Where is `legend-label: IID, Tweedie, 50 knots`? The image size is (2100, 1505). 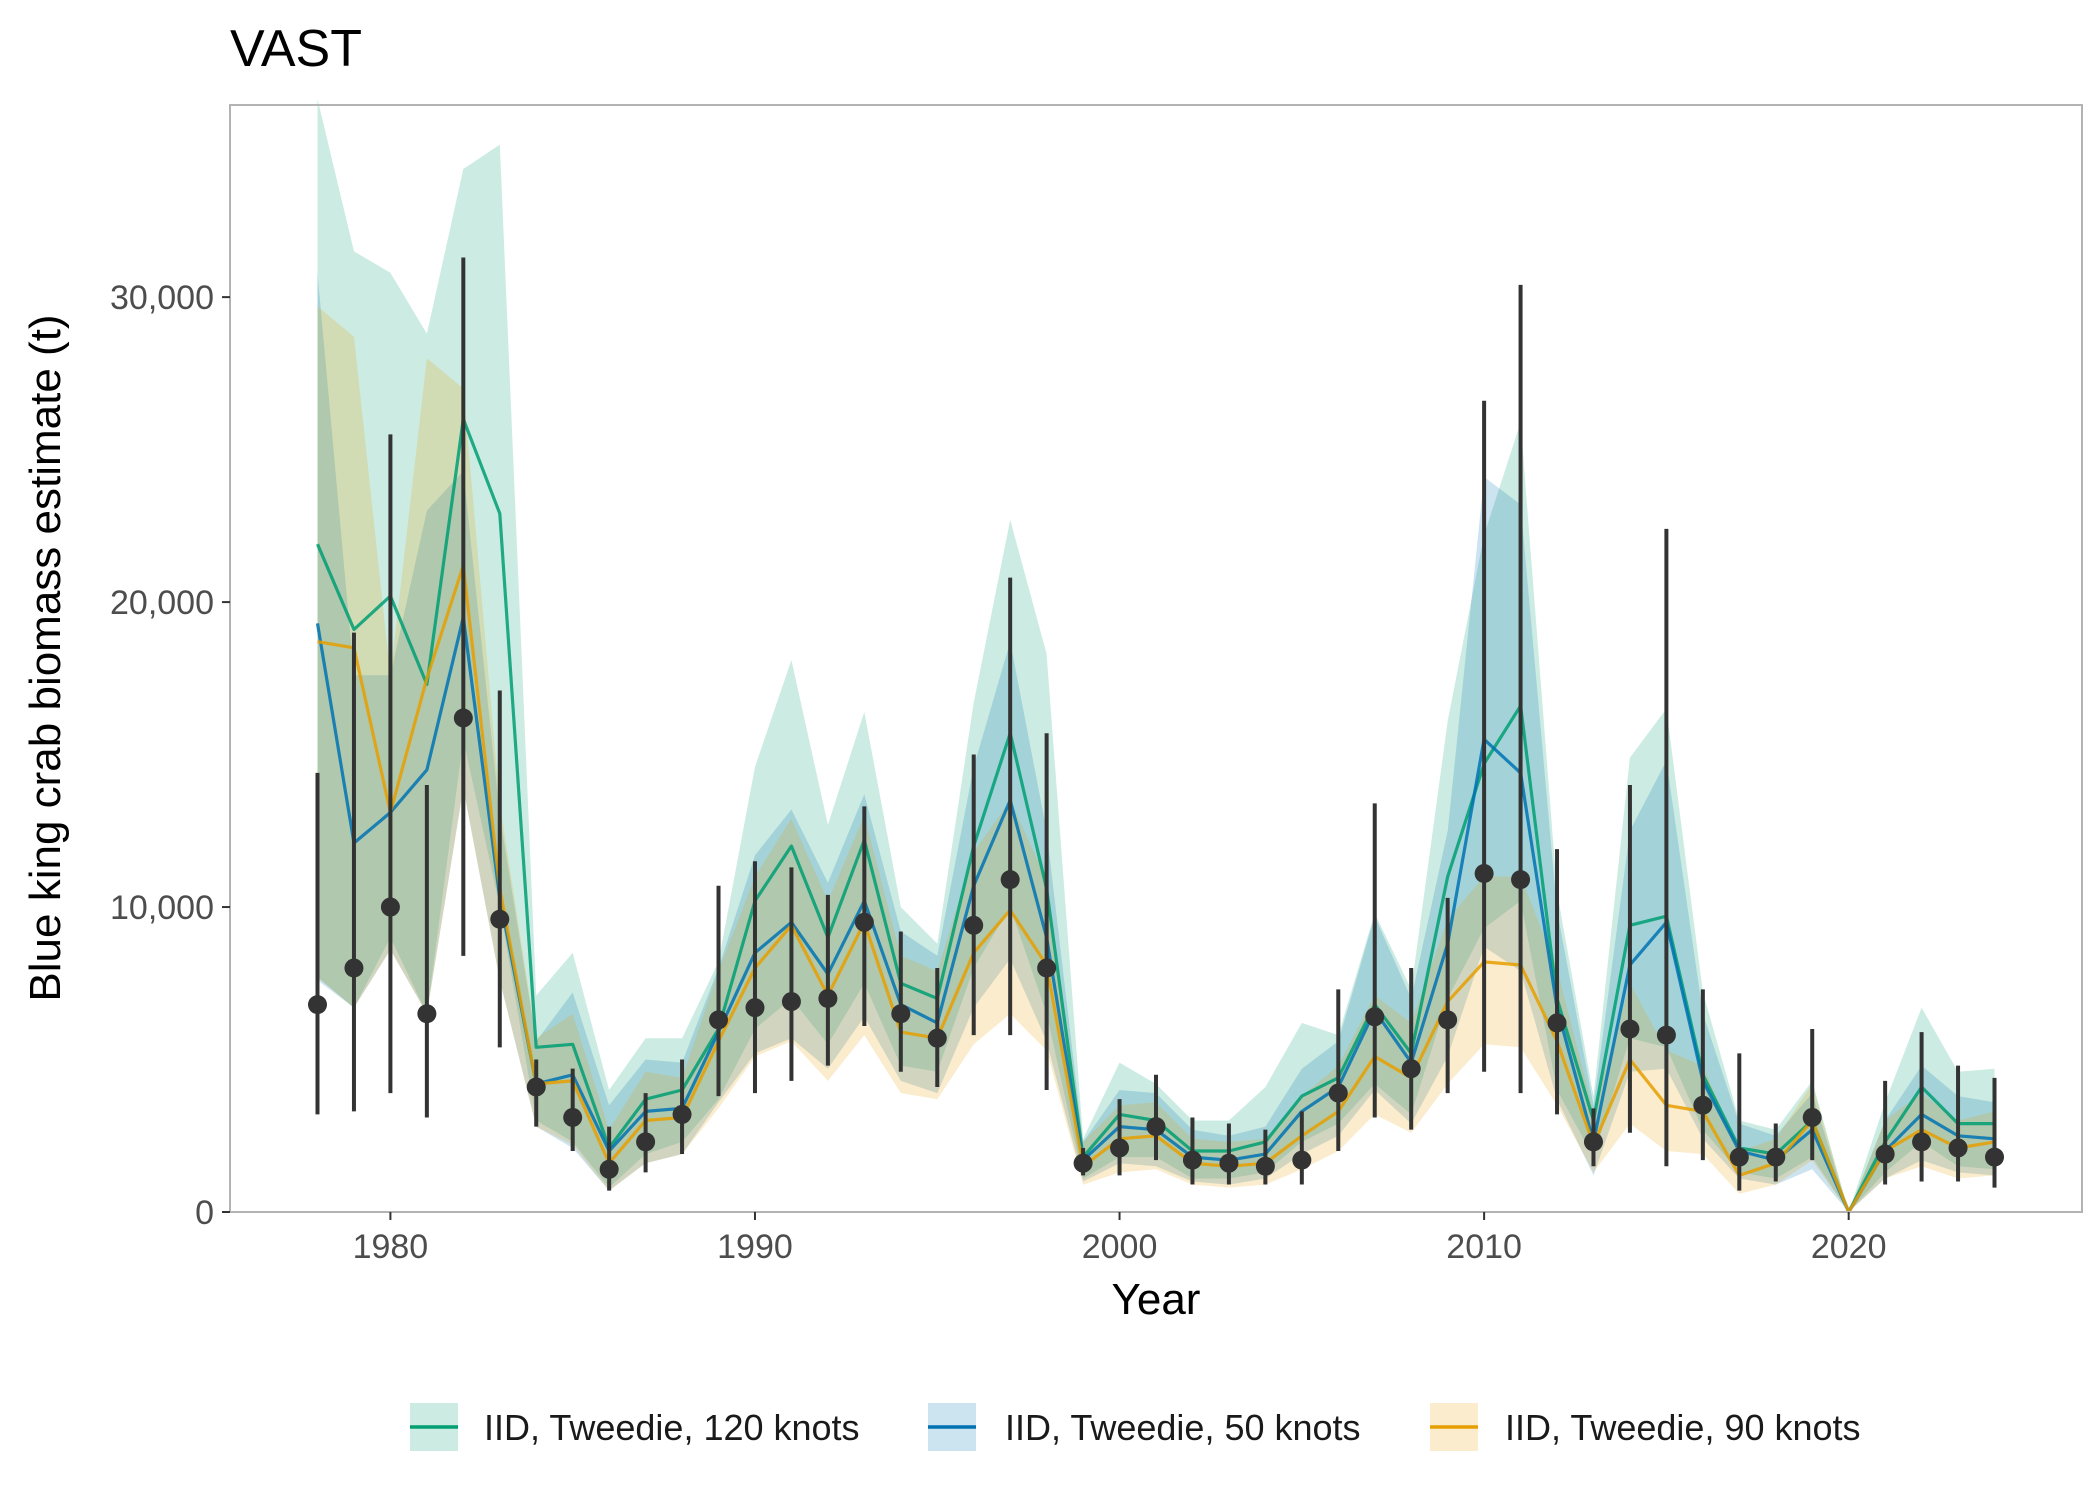 legend-label: IID, Tweedie, 50 knots is located at coordinates (1183, 1427).